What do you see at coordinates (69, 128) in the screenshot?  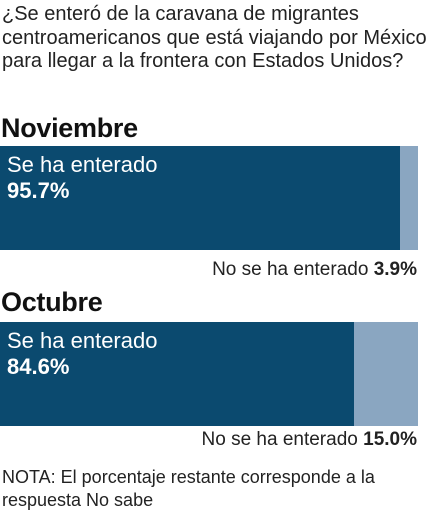 I see `period-title-0: Noviembre` at bounding box center [69, 128].